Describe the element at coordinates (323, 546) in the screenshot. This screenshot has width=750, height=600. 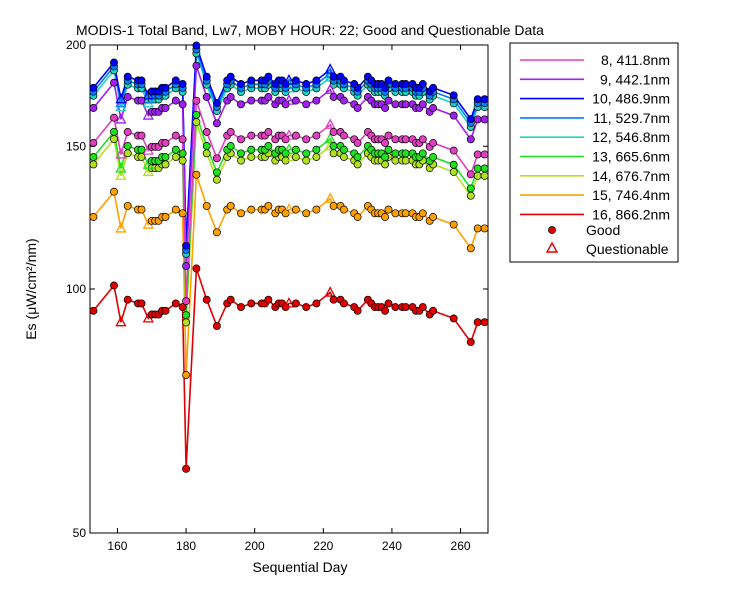
I see `x-tick-label: 220` at that location.